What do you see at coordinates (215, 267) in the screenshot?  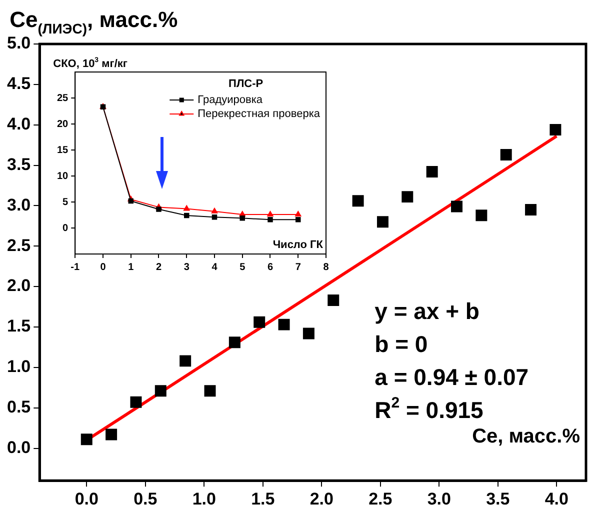 I see `x-tick-label: 4` at bounding box center [215, 267].